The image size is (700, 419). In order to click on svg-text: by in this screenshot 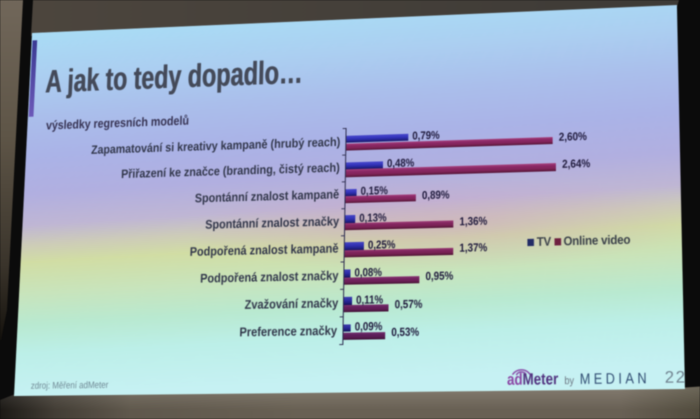, I will do `click(569, 380)`.